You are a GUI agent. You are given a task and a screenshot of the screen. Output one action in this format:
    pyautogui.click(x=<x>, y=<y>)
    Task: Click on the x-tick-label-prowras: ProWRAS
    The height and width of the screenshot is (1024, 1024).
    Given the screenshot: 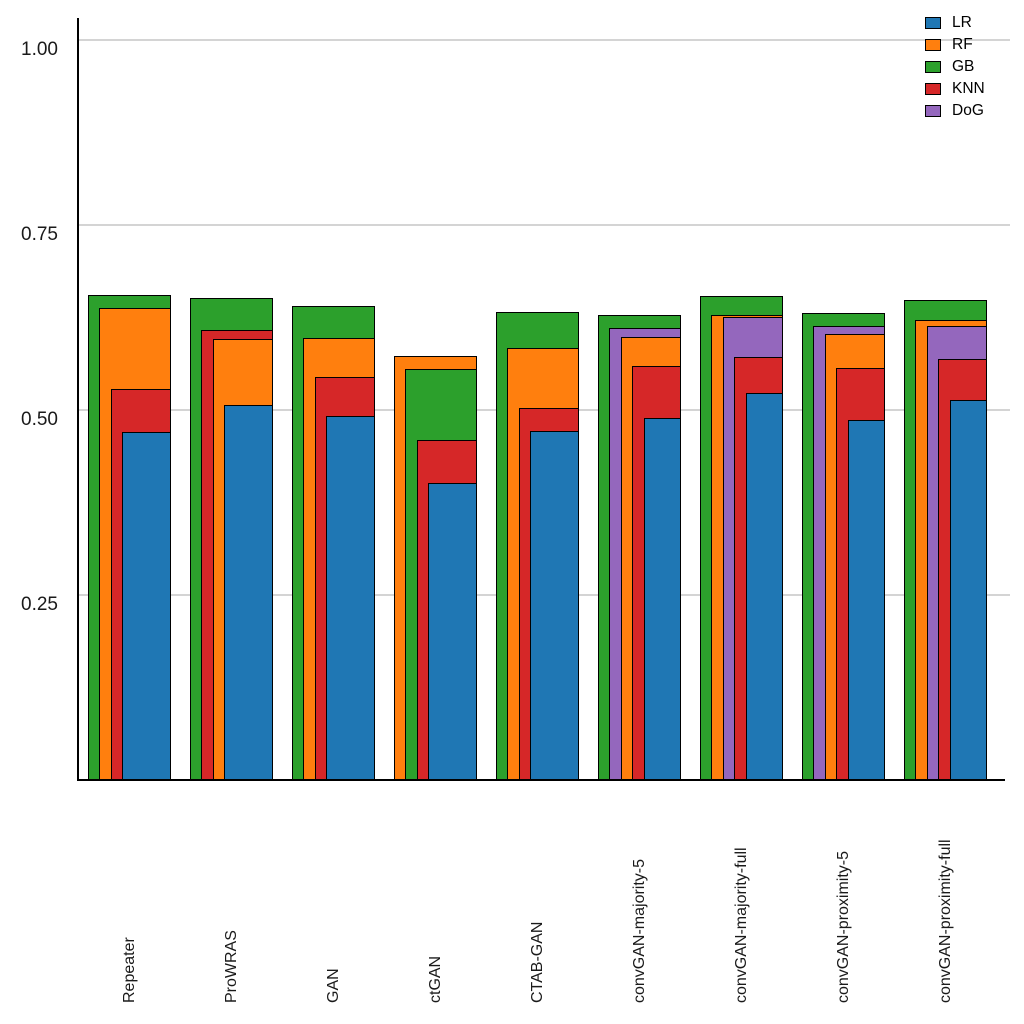 What is the action you would take?
    pyautogui.click(x=231, y=966)
    